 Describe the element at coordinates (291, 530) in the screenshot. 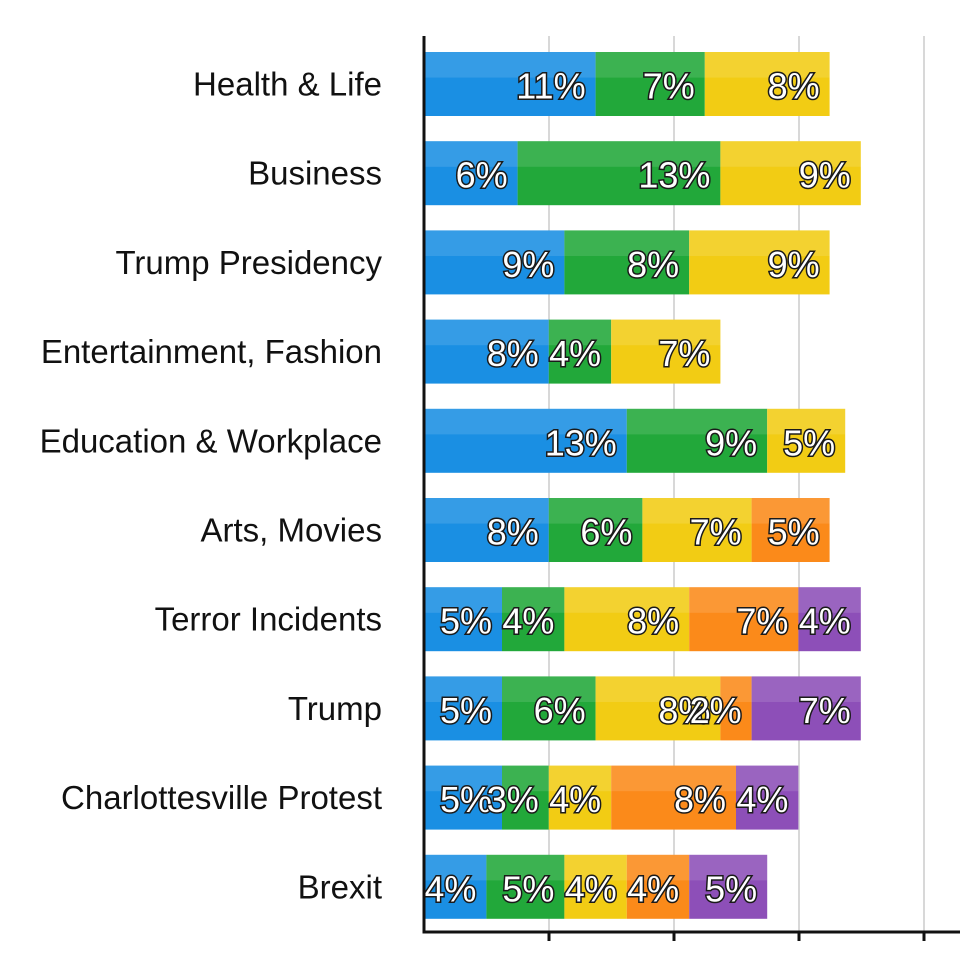

I see `category-label: Arts, Movies` at that location.